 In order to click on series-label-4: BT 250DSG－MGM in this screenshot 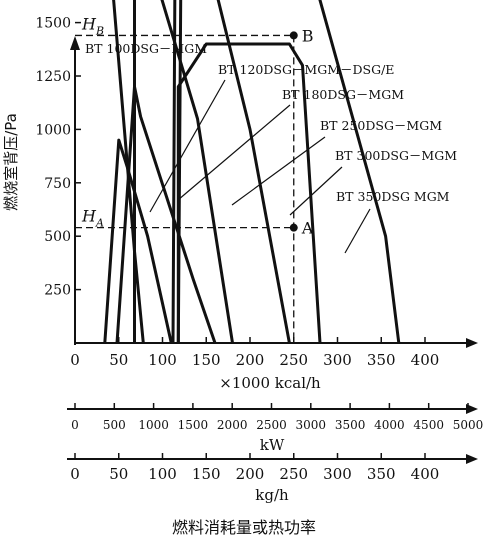, I will do `click(381, 125)`.